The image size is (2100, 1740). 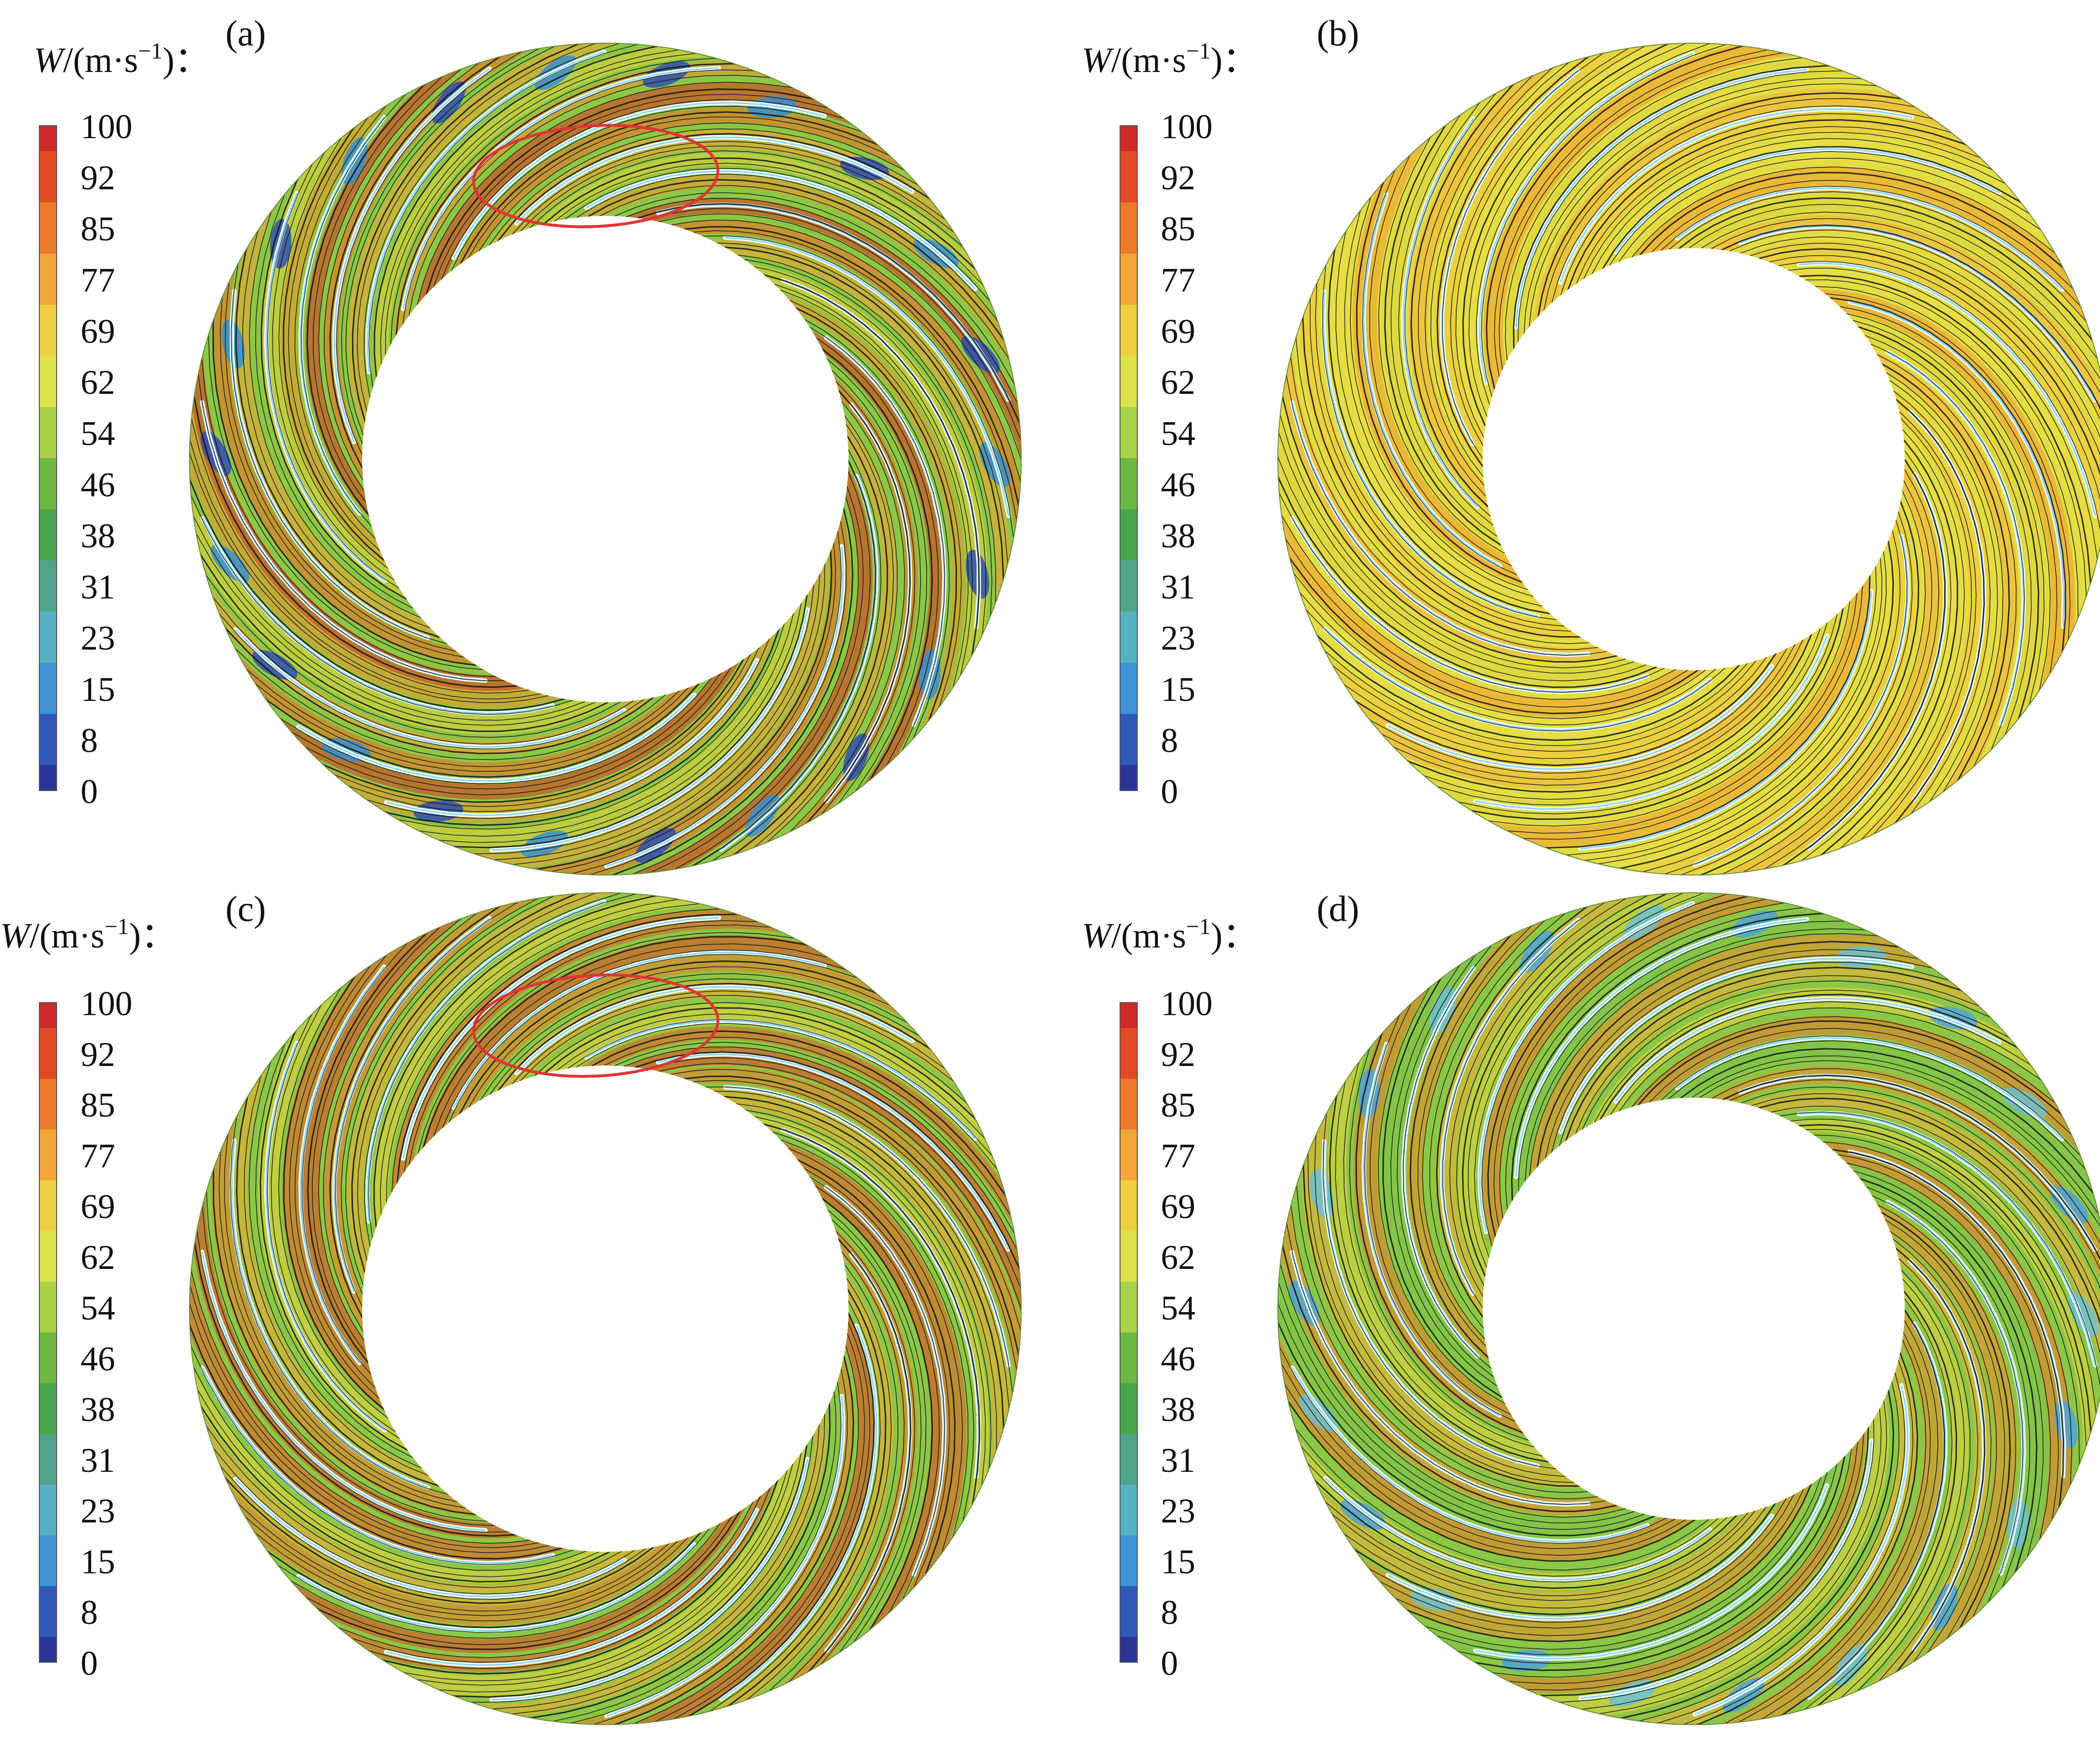 What do you see at coordinates (1178, 1206) in the screenshot?
I see `colorbar-tick-label: 69` at bounding box center [1178, 1206].